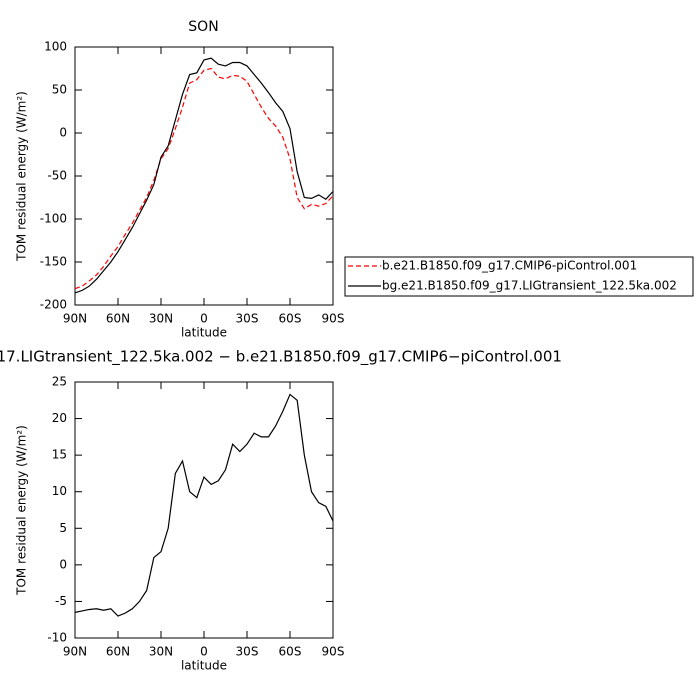 The height and width of the screenshot is (700, 700). What do you see at coordinates (53, 219) in the screenshot?
I see `y-tick-label: -100` at bounding box center [53, 219].